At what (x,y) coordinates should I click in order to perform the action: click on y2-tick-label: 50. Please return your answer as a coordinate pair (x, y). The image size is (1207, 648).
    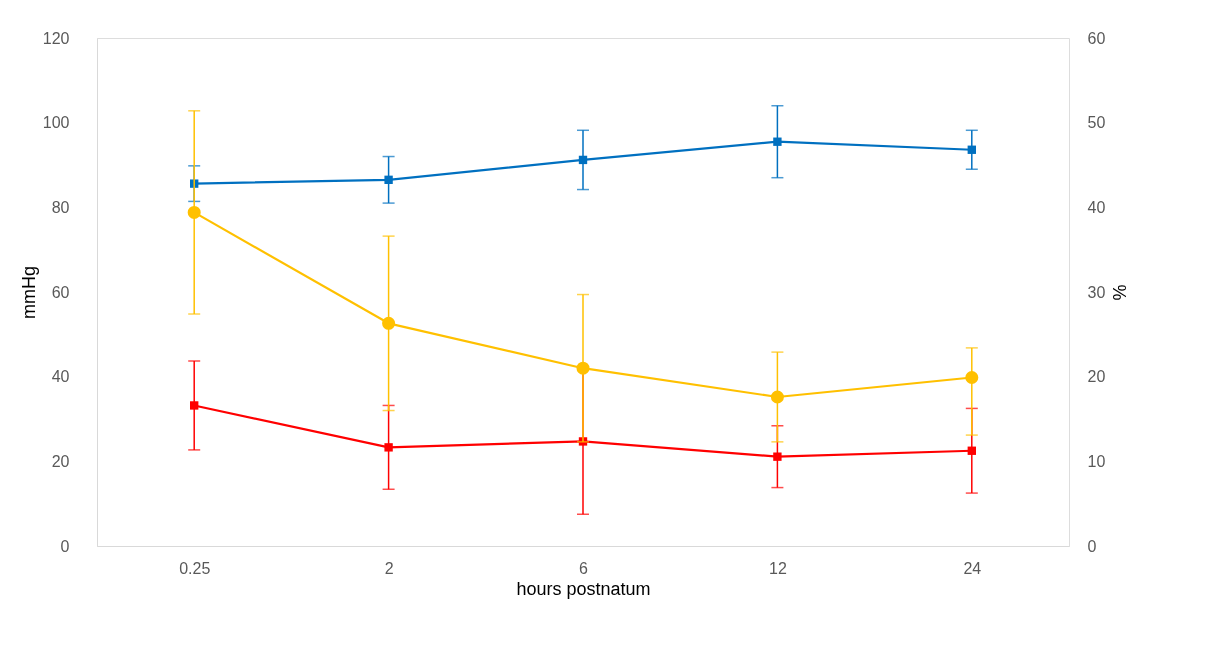
    Looking at the image, I should click on (1096, 123).